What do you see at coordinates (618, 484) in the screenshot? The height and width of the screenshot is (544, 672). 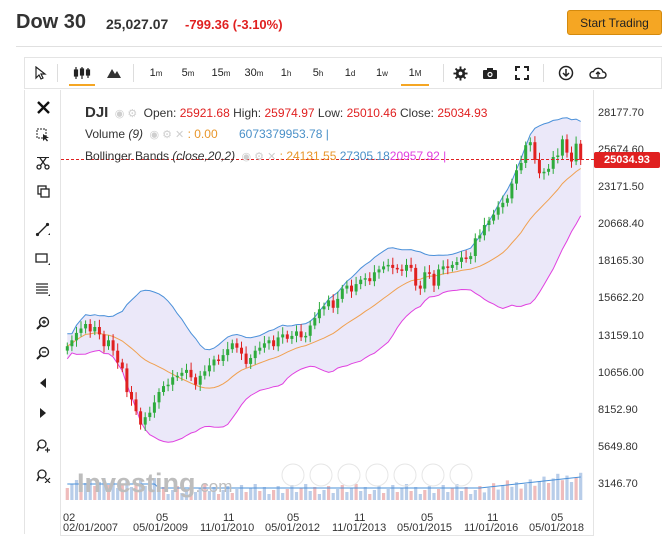 I see `price-tick: 3146.70` at bounding box center [618, 484].